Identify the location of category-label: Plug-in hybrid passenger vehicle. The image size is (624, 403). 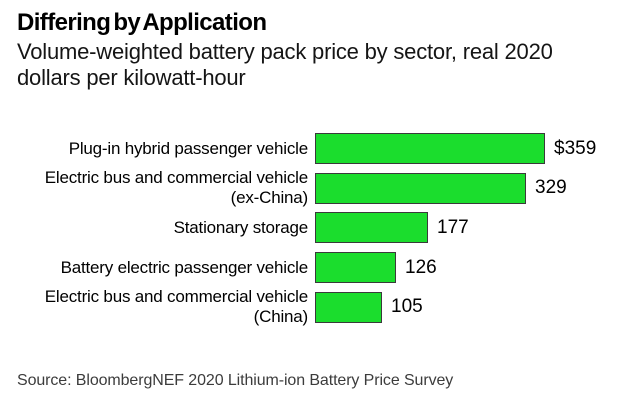
(188, 148).